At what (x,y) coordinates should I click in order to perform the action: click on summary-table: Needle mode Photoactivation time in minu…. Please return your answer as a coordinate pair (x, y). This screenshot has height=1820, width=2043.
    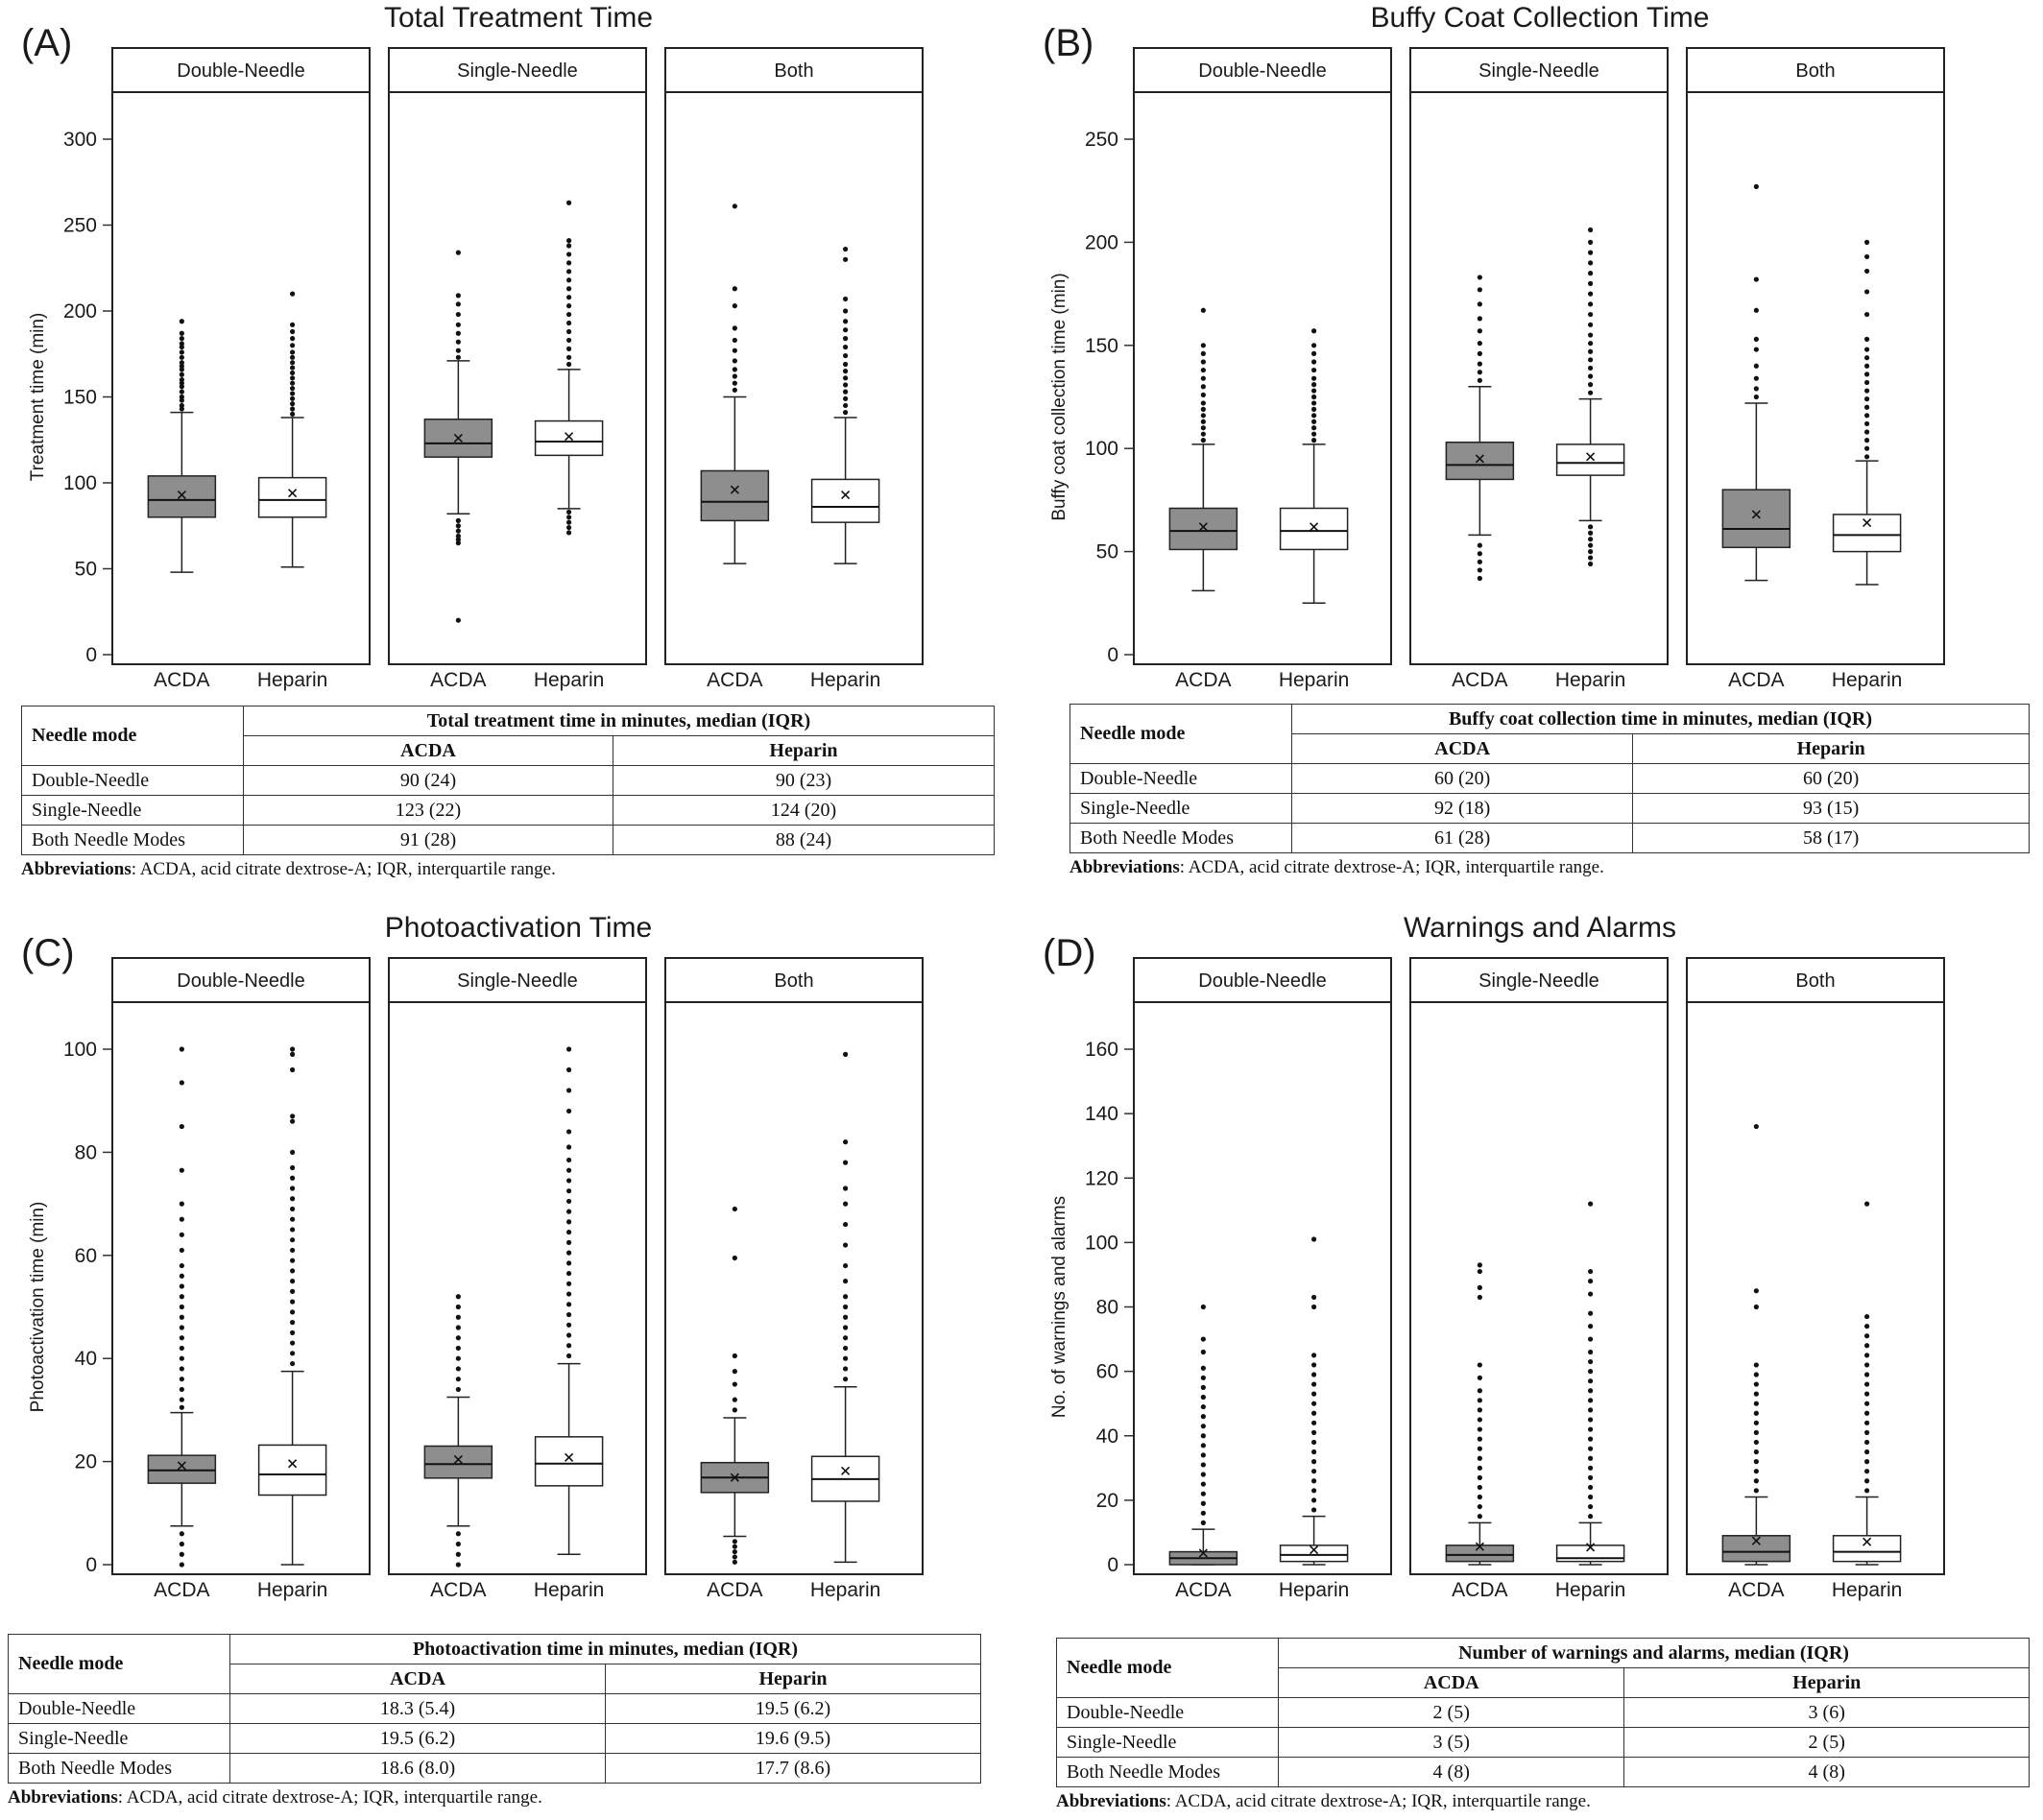
    Looking at the image, I should click on (495, 1709).